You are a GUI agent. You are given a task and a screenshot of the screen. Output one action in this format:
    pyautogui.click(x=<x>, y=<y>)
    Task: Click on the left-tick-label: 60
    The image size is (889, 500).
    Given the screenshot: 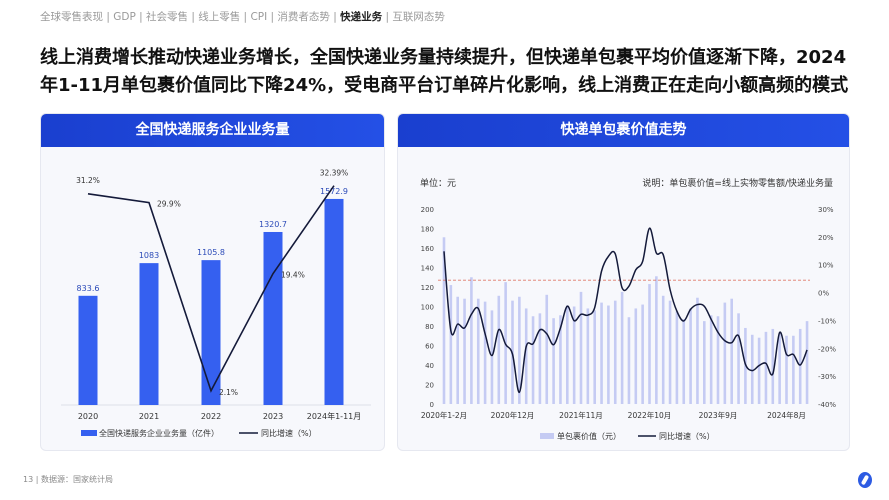 What is the action you would take?
    pyautogui.click(x=429, y=347)
    